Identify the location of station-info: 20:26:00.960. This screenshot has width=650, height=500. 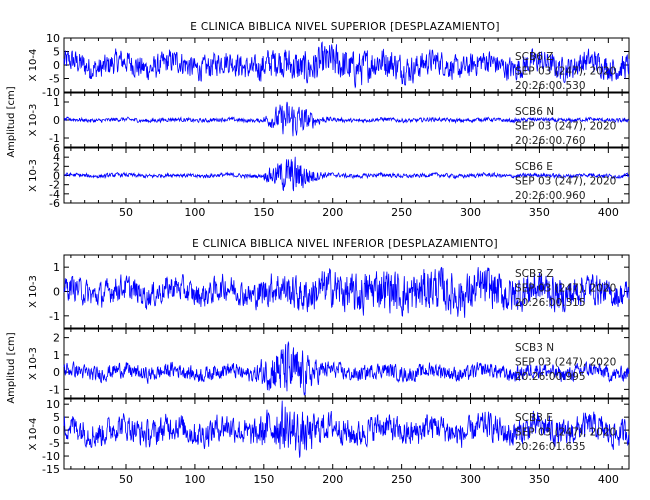
(550, 196).